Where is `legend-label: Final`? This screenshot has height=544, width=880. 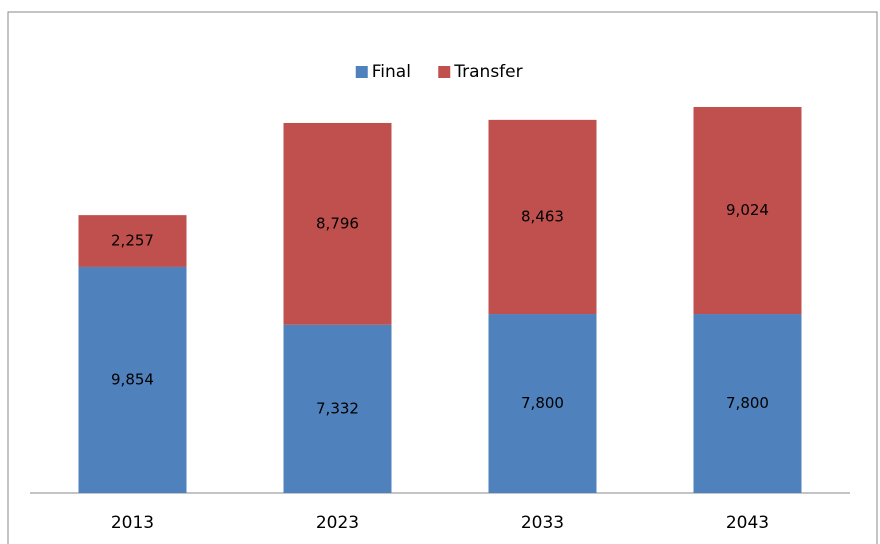
legend-label: Final is located at coordinates (391, 72).